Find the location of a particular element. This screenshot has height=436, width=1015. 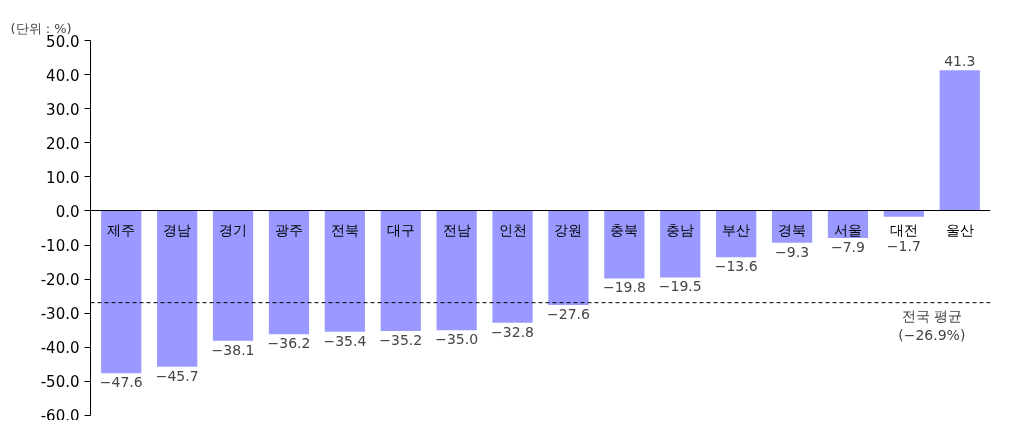

data-label: −1.7 is located at coordinates (903, 245).